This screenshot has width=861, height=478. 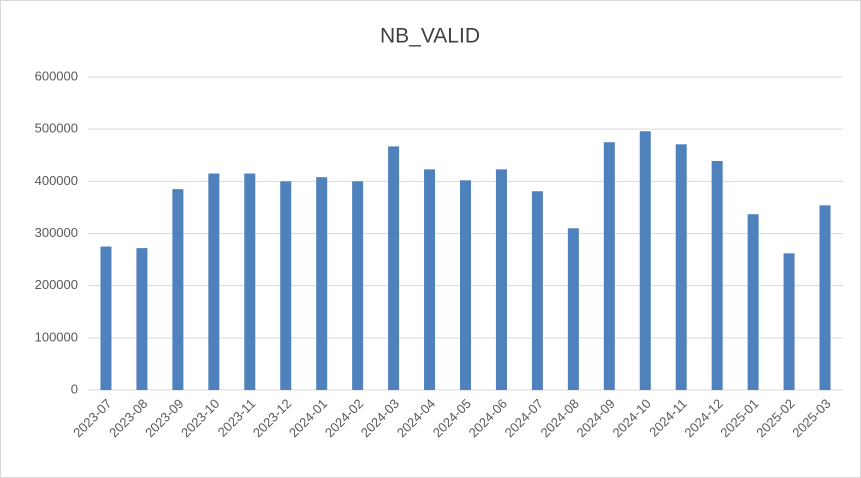 What do you see at coordinates (56, 232) in the screenshot?
I see `y-tick-label: 300000` at bounding box center [56, 232].